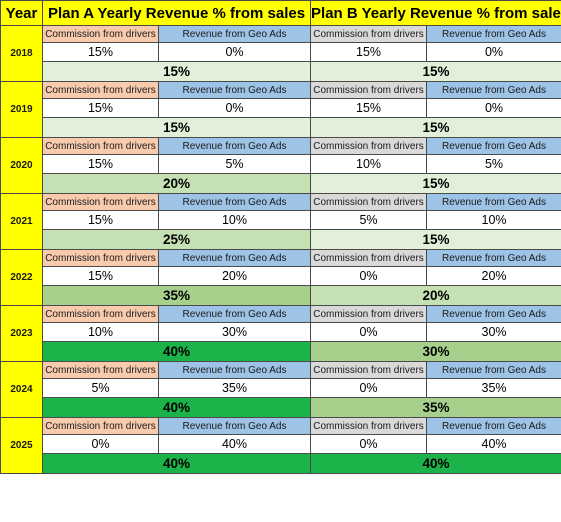  I want to click on plan-a-commission-value: 5%, so click(100, 388).